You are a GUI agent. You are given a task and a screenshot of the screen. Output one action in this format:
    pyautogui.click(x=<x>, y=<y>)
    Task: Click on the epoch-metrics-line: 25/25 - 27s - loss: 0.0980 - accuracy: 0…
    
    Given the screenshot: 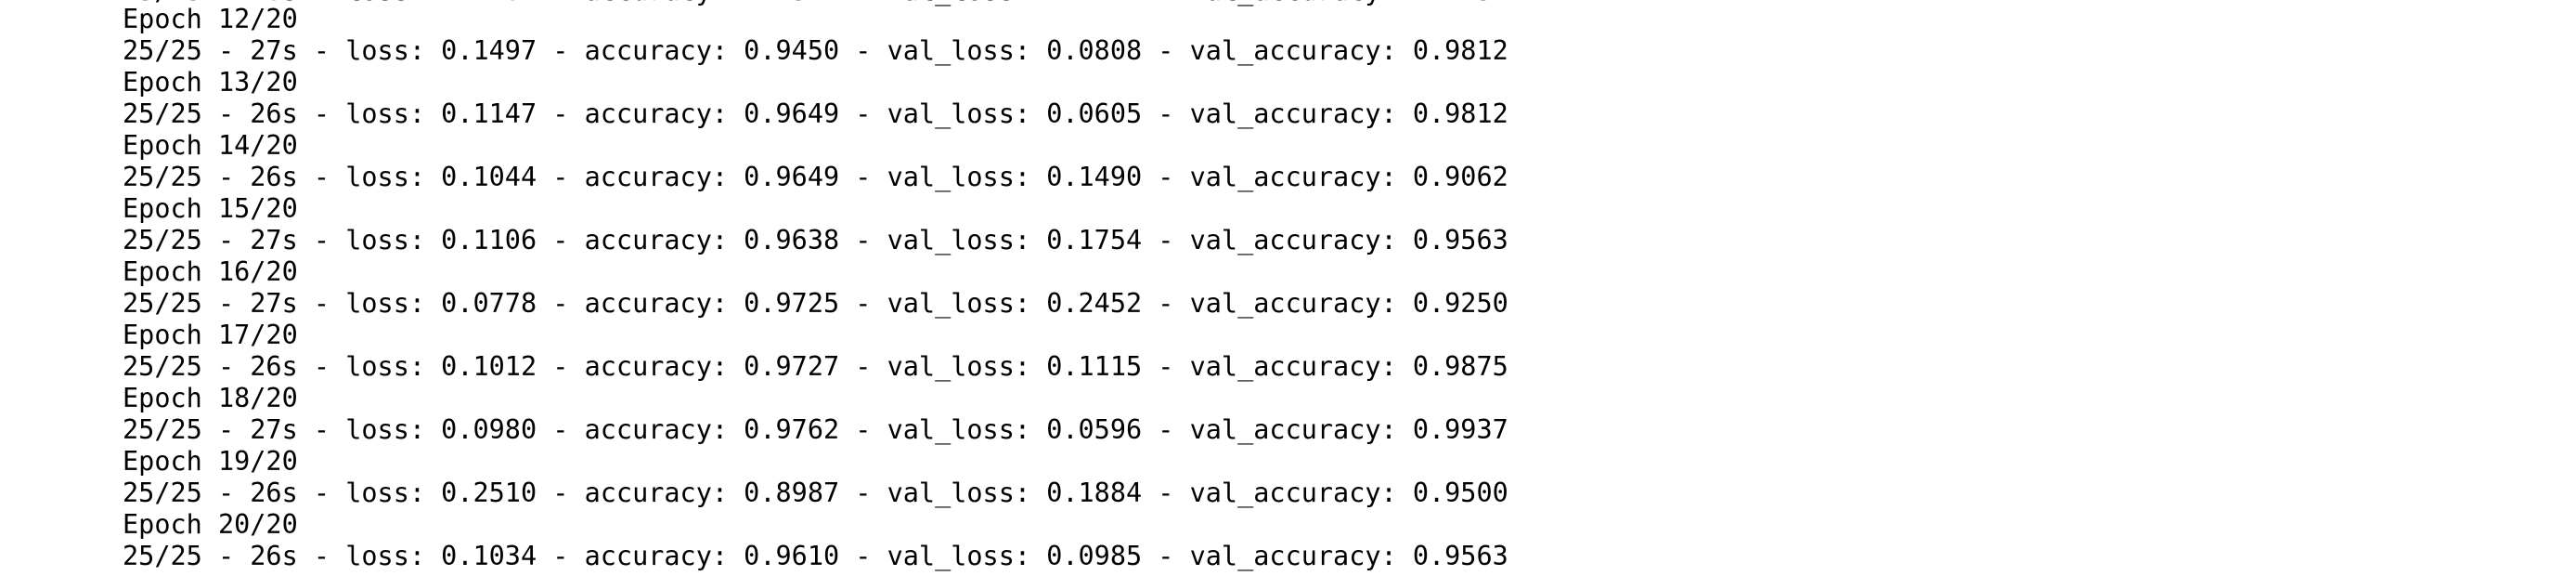 What is the action you would take?
    pyautogui.click(x=815, y=429)
    